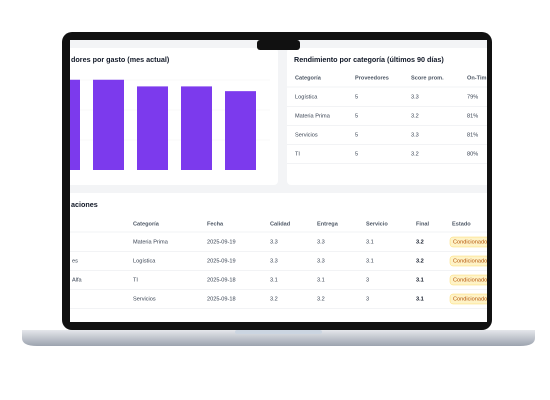 The width and height of the screenshot is (550, 400). What do you see at coordinates (472, 97) in the screenshot?
I see `table-cell: 79%` at bounding box center [472, 97].